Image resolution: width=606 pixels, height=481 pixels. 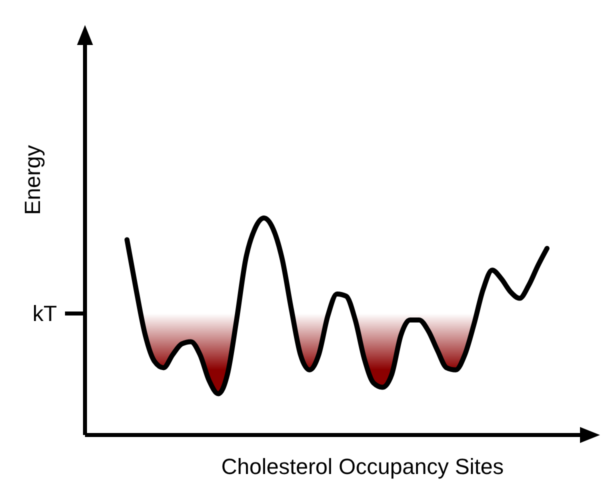 What do you see at coordinates (32, 180) in the screenshot?
I see `y-axis-title: Energy` at bounding box center [32, 180].